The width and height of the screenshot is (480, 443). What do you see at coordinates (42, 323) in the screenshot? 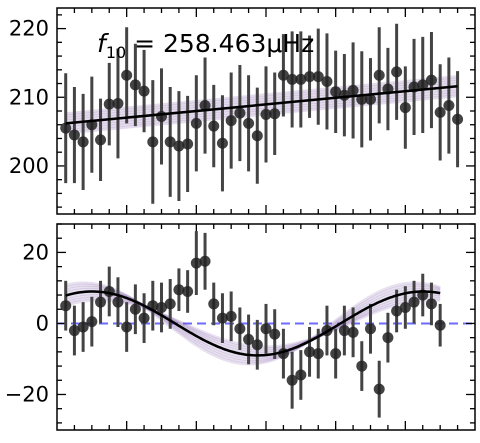
I see `y-tick-label: 0` at bounding box center [42, 323].